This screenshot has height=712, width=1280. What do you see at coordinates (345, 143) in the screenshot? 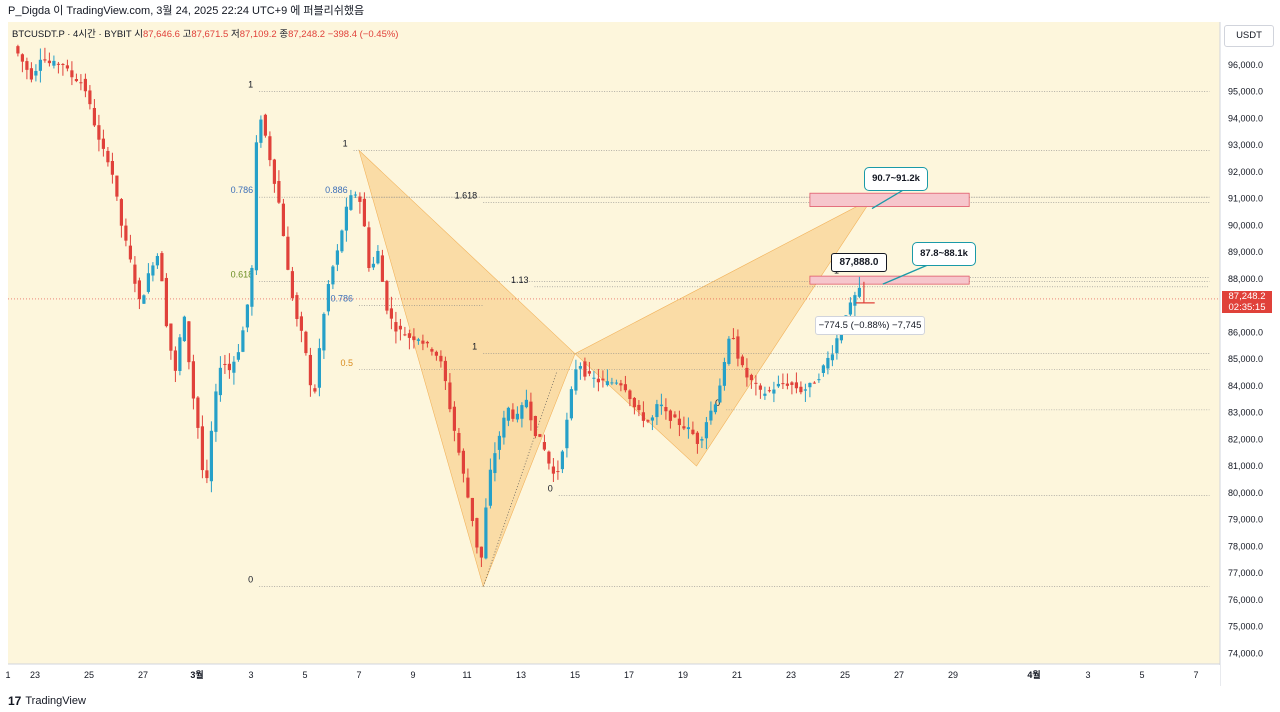
I see `fib-level-label: 1` at bounding box center [345, 143].